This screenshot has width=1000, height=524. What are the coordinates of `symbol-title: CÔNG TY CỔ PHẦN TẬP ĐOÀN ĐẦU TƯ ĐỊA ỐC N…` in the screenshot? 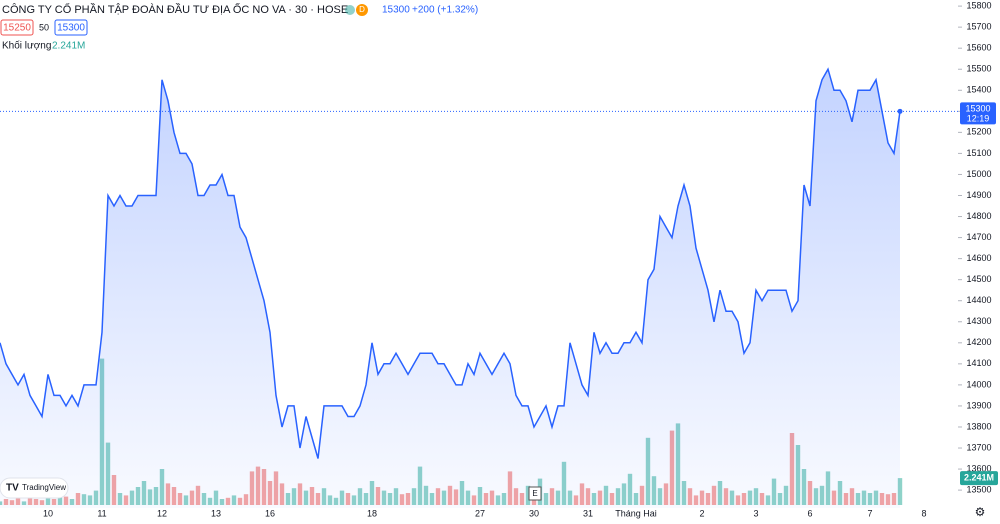 It's located at (175, 9).